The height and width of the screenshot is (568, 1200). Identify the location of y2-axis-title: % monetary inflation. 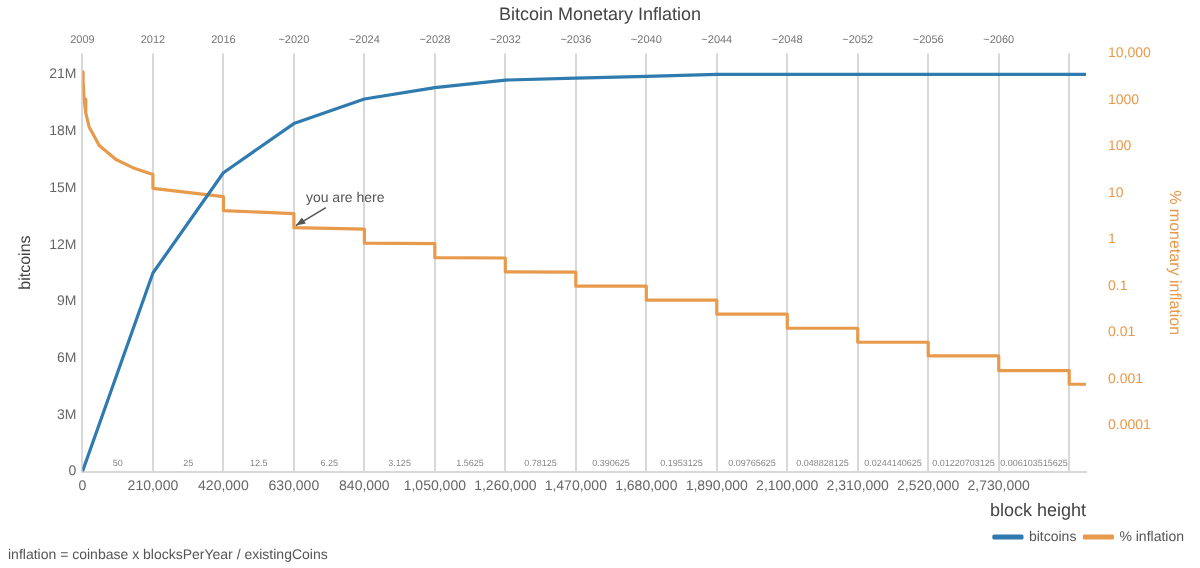
(1174, 263).